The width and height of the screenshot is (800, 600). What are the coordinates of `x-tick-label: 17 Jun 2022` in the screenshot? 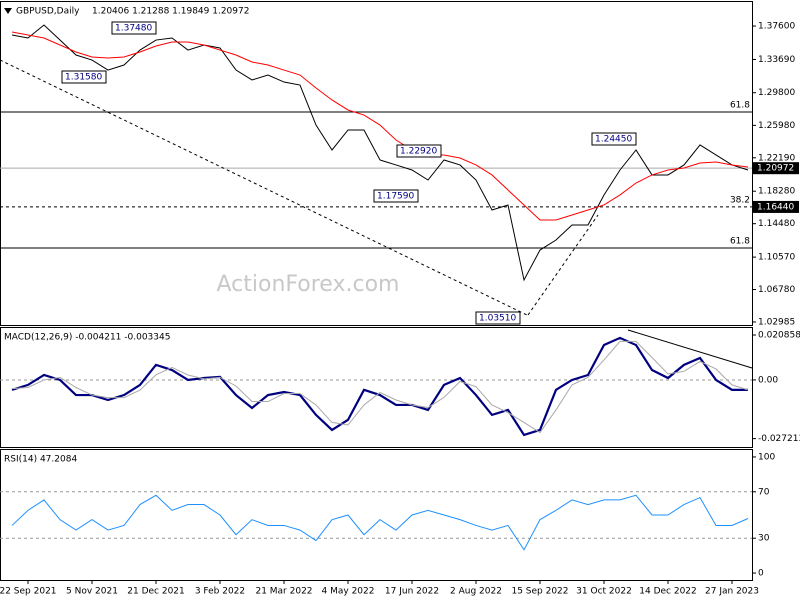 It's located at (412, 592).